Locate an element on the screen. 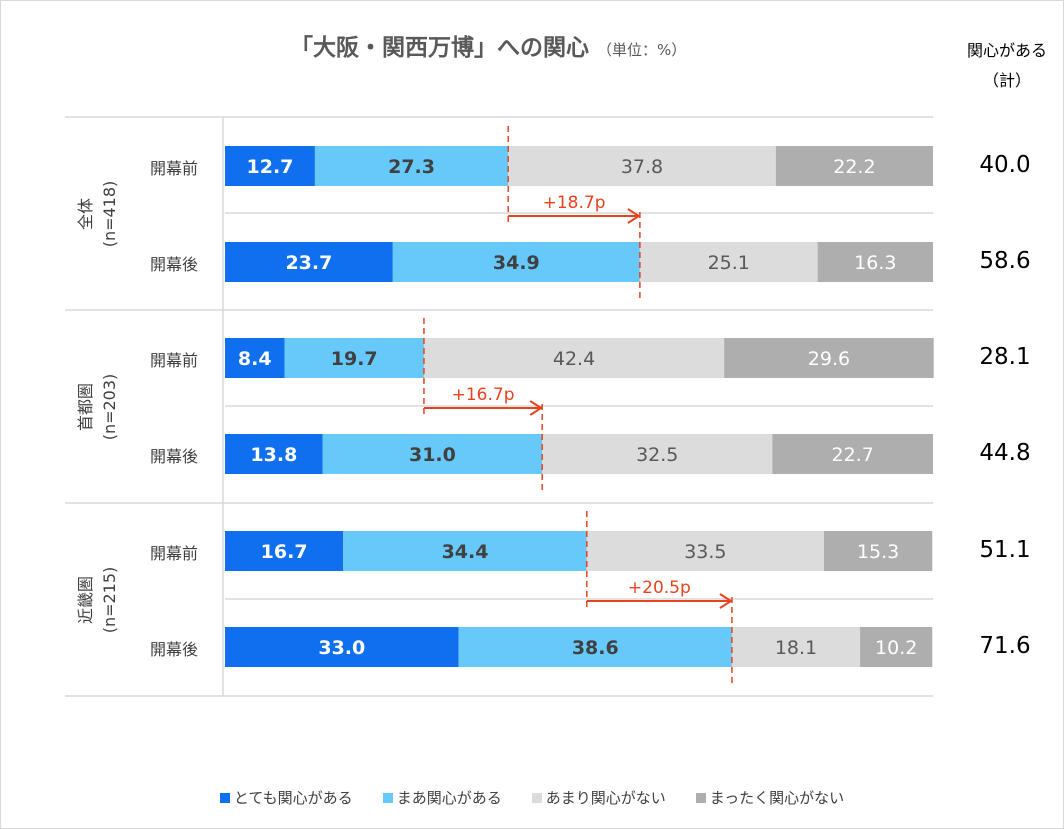 The width and height of the screenshot is (1064, 829). data-label: 23.7 is located at coordinates (308, 263).